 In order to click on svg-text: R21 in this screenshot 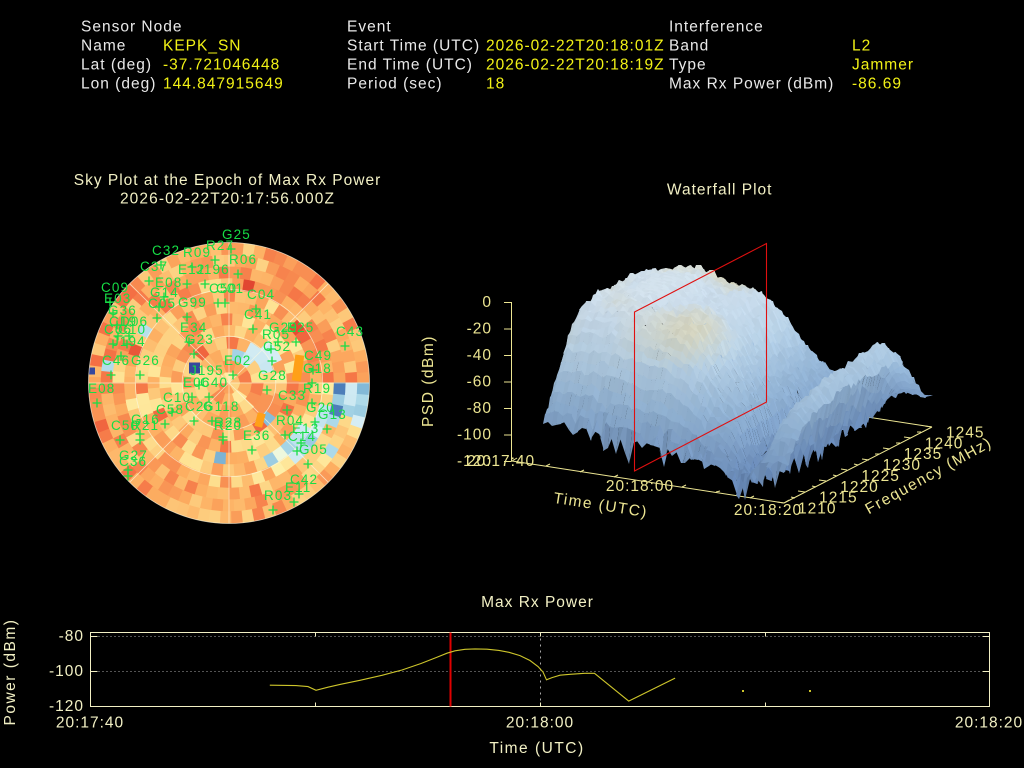, I will do `click(145, 425)`.